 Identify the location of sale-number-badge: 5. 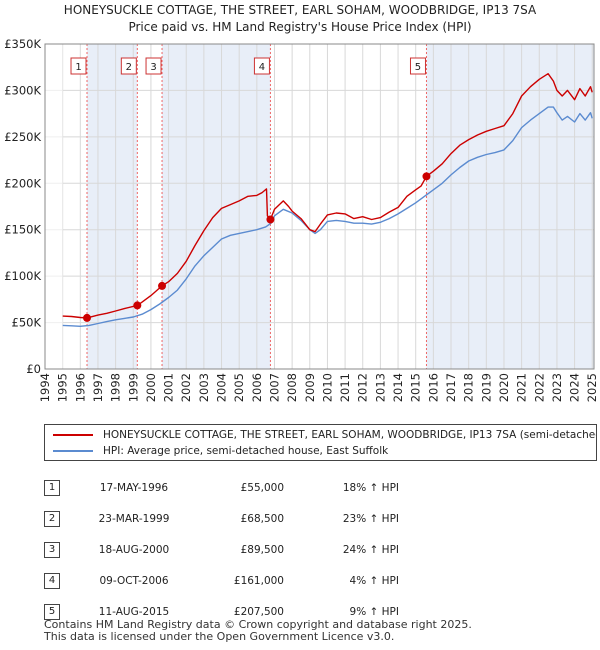
(52, 611).